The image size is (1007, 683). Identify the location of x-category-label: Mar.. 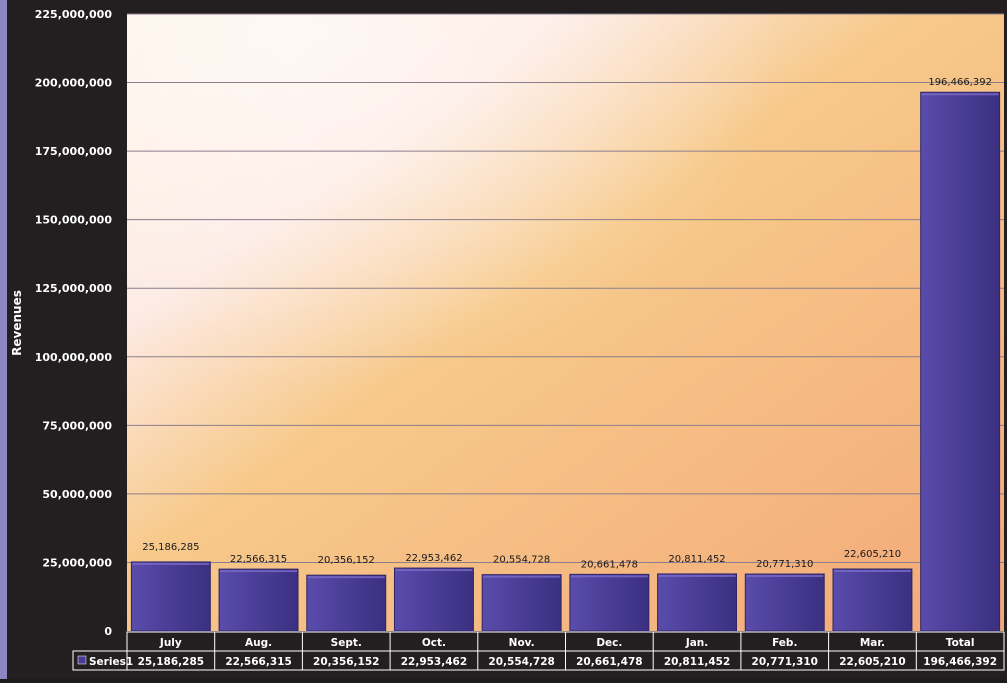
(872, 643).